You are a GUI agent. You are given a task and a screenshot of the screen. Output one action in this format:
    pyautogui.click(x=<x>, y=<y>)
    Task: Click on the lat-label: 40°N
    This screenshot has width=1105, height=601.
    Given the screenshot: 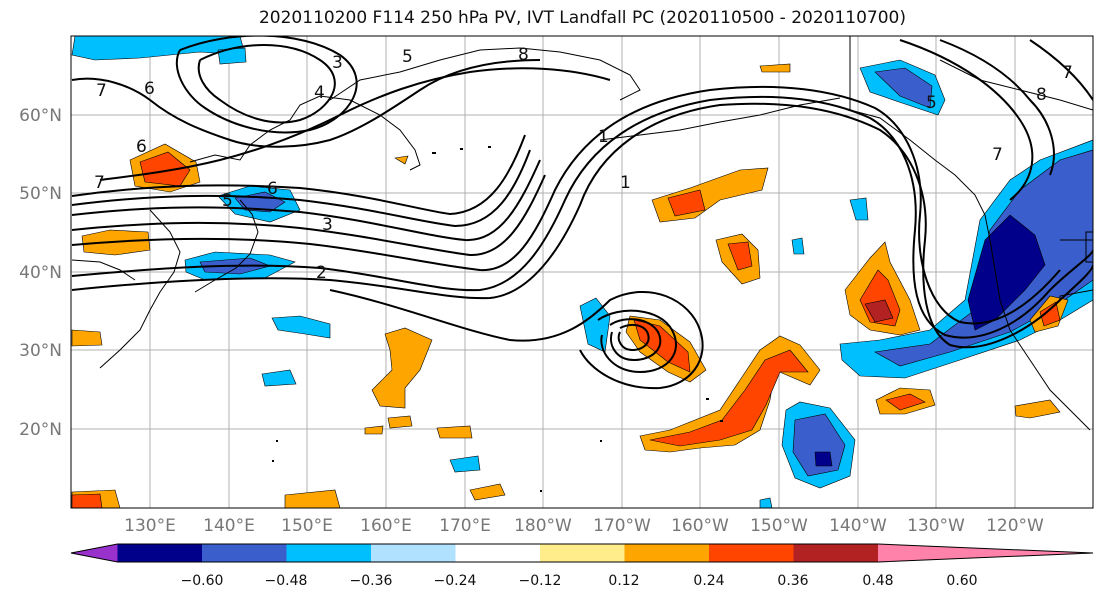 What is the action you would take?
    pyautogui.click(x=40, y=273)
    